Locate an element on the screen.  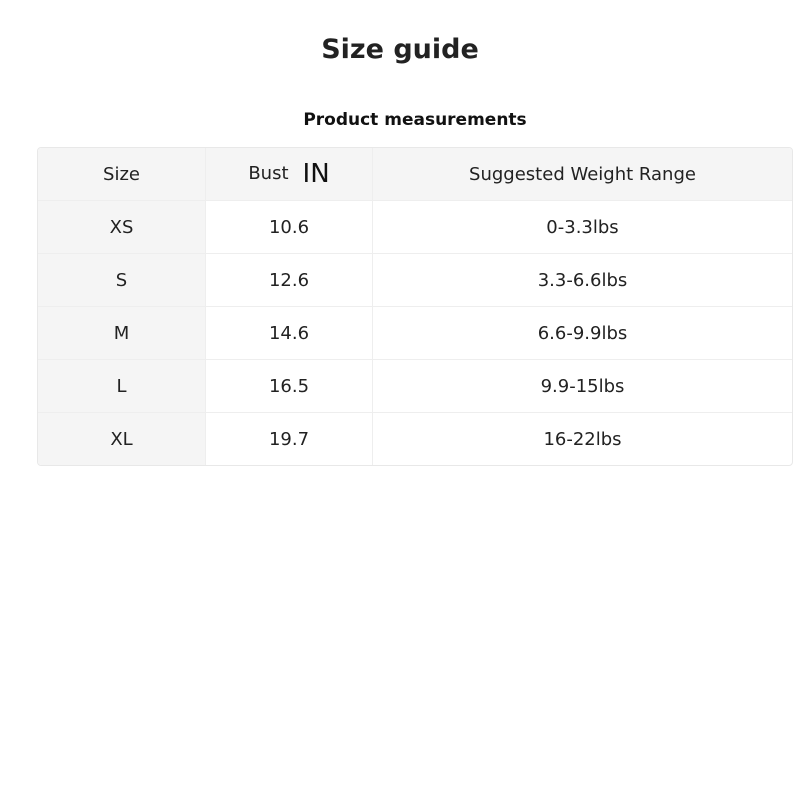
table-row: XL 19.7 16-22lbs is located at coordinates (415, 439).